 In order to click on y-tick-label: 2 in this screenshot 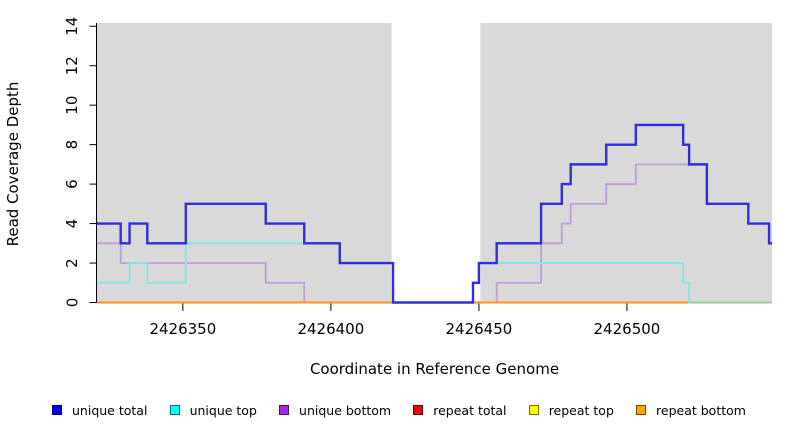, I will do `click(72, 263)`.